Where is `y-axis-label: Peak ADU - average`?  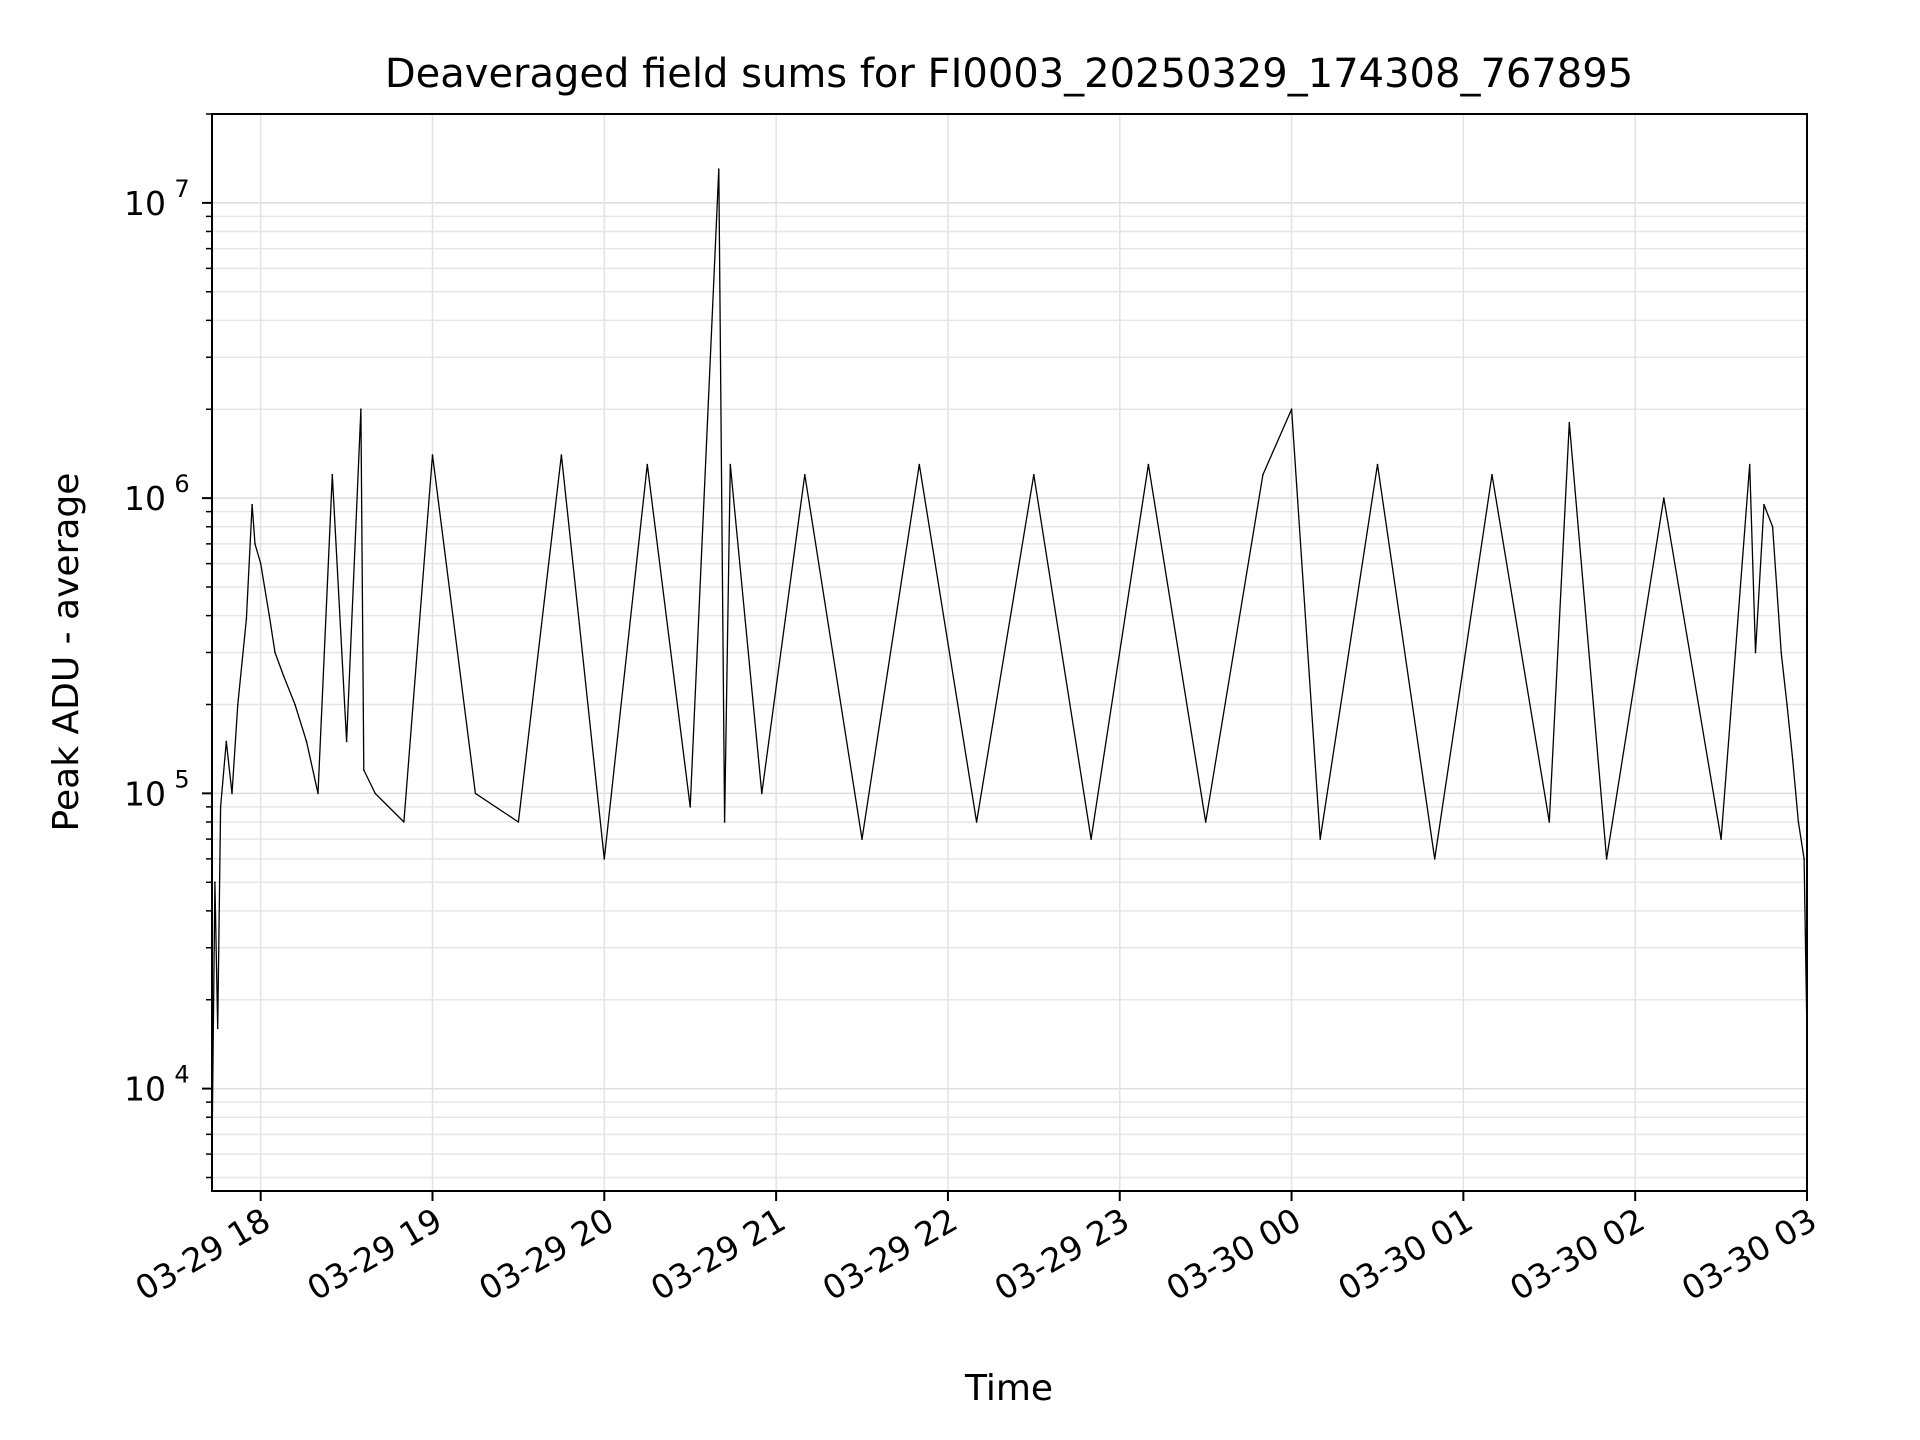 y-axis-label: Peak ADU - average is located at coordinates (66, 652).